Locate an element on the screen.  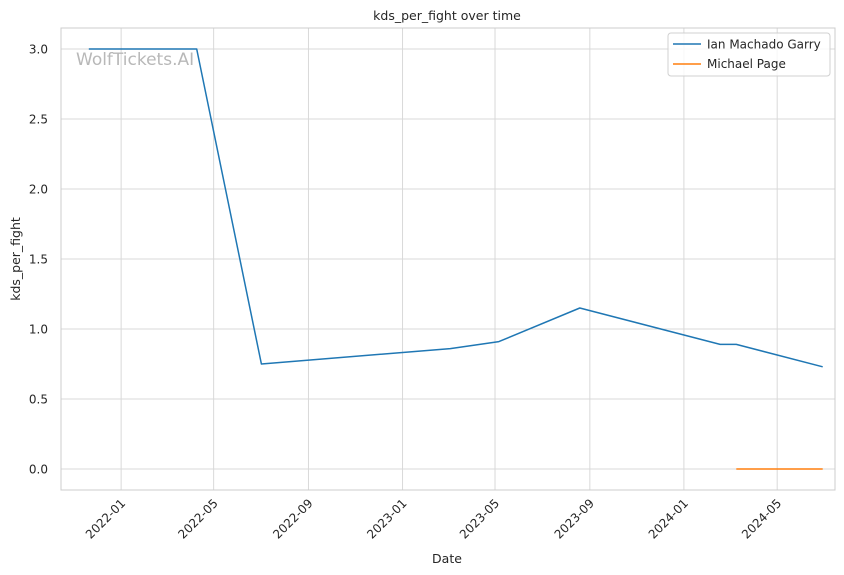
y-tick-label: 0.5 is located at coordinates (38, 400).